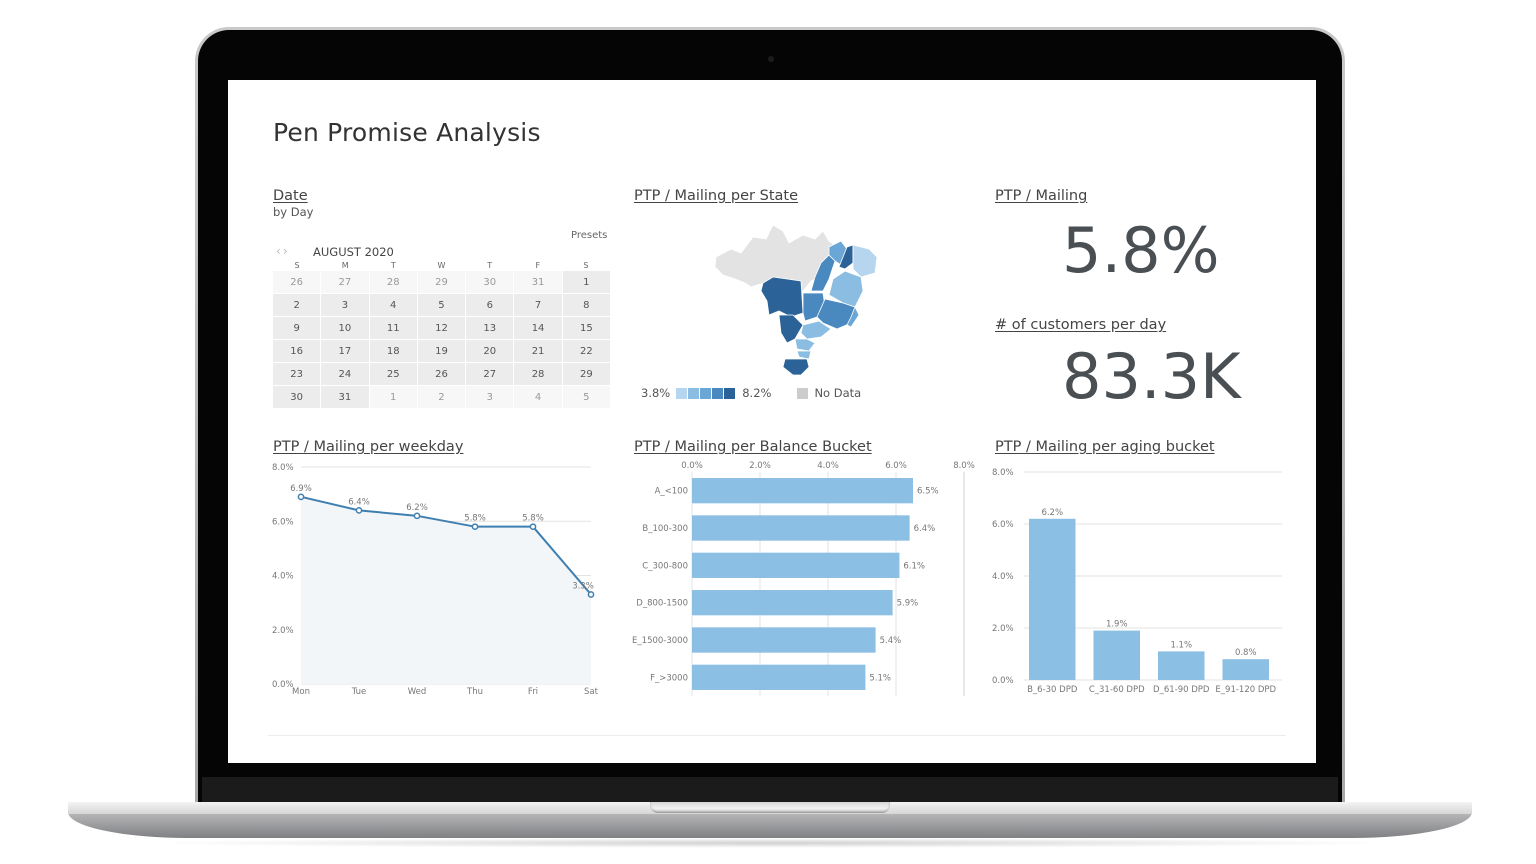 Image resolution: width=1536 pixels, height=864 pixels. I want to click on kpi-ptp-mailing-title: PTP / Mailing, so click(1041, 196).